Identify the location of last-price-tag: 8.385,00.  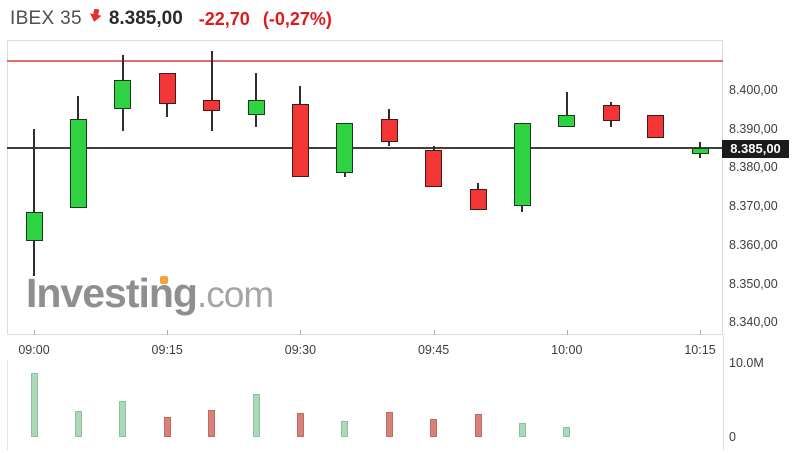
(755, 149).